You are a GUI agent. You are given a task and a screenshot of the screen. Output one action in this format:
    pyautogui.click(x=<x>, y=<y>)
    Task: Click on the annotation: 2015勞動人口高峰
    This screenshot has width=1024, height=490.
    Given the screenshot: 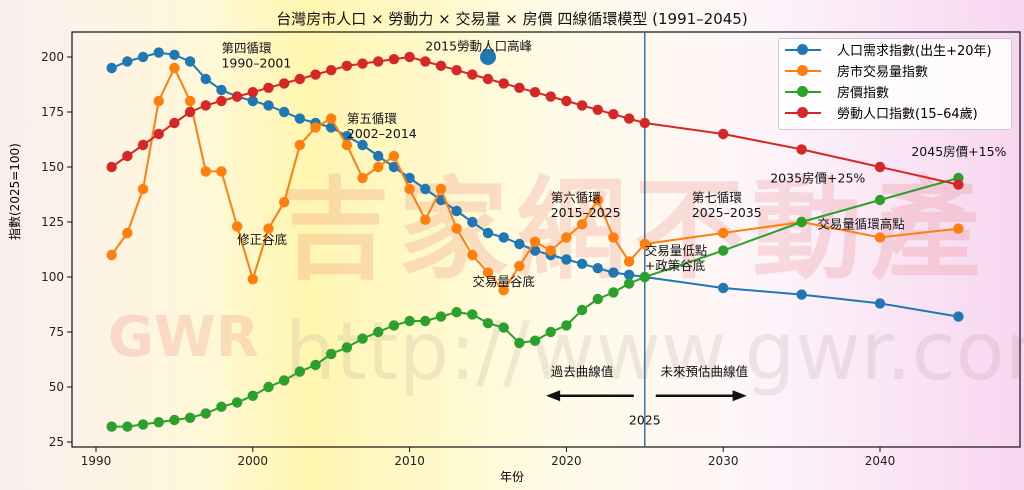 What is the action you would take?
    pyautogui.click(x=478, y=45)
    